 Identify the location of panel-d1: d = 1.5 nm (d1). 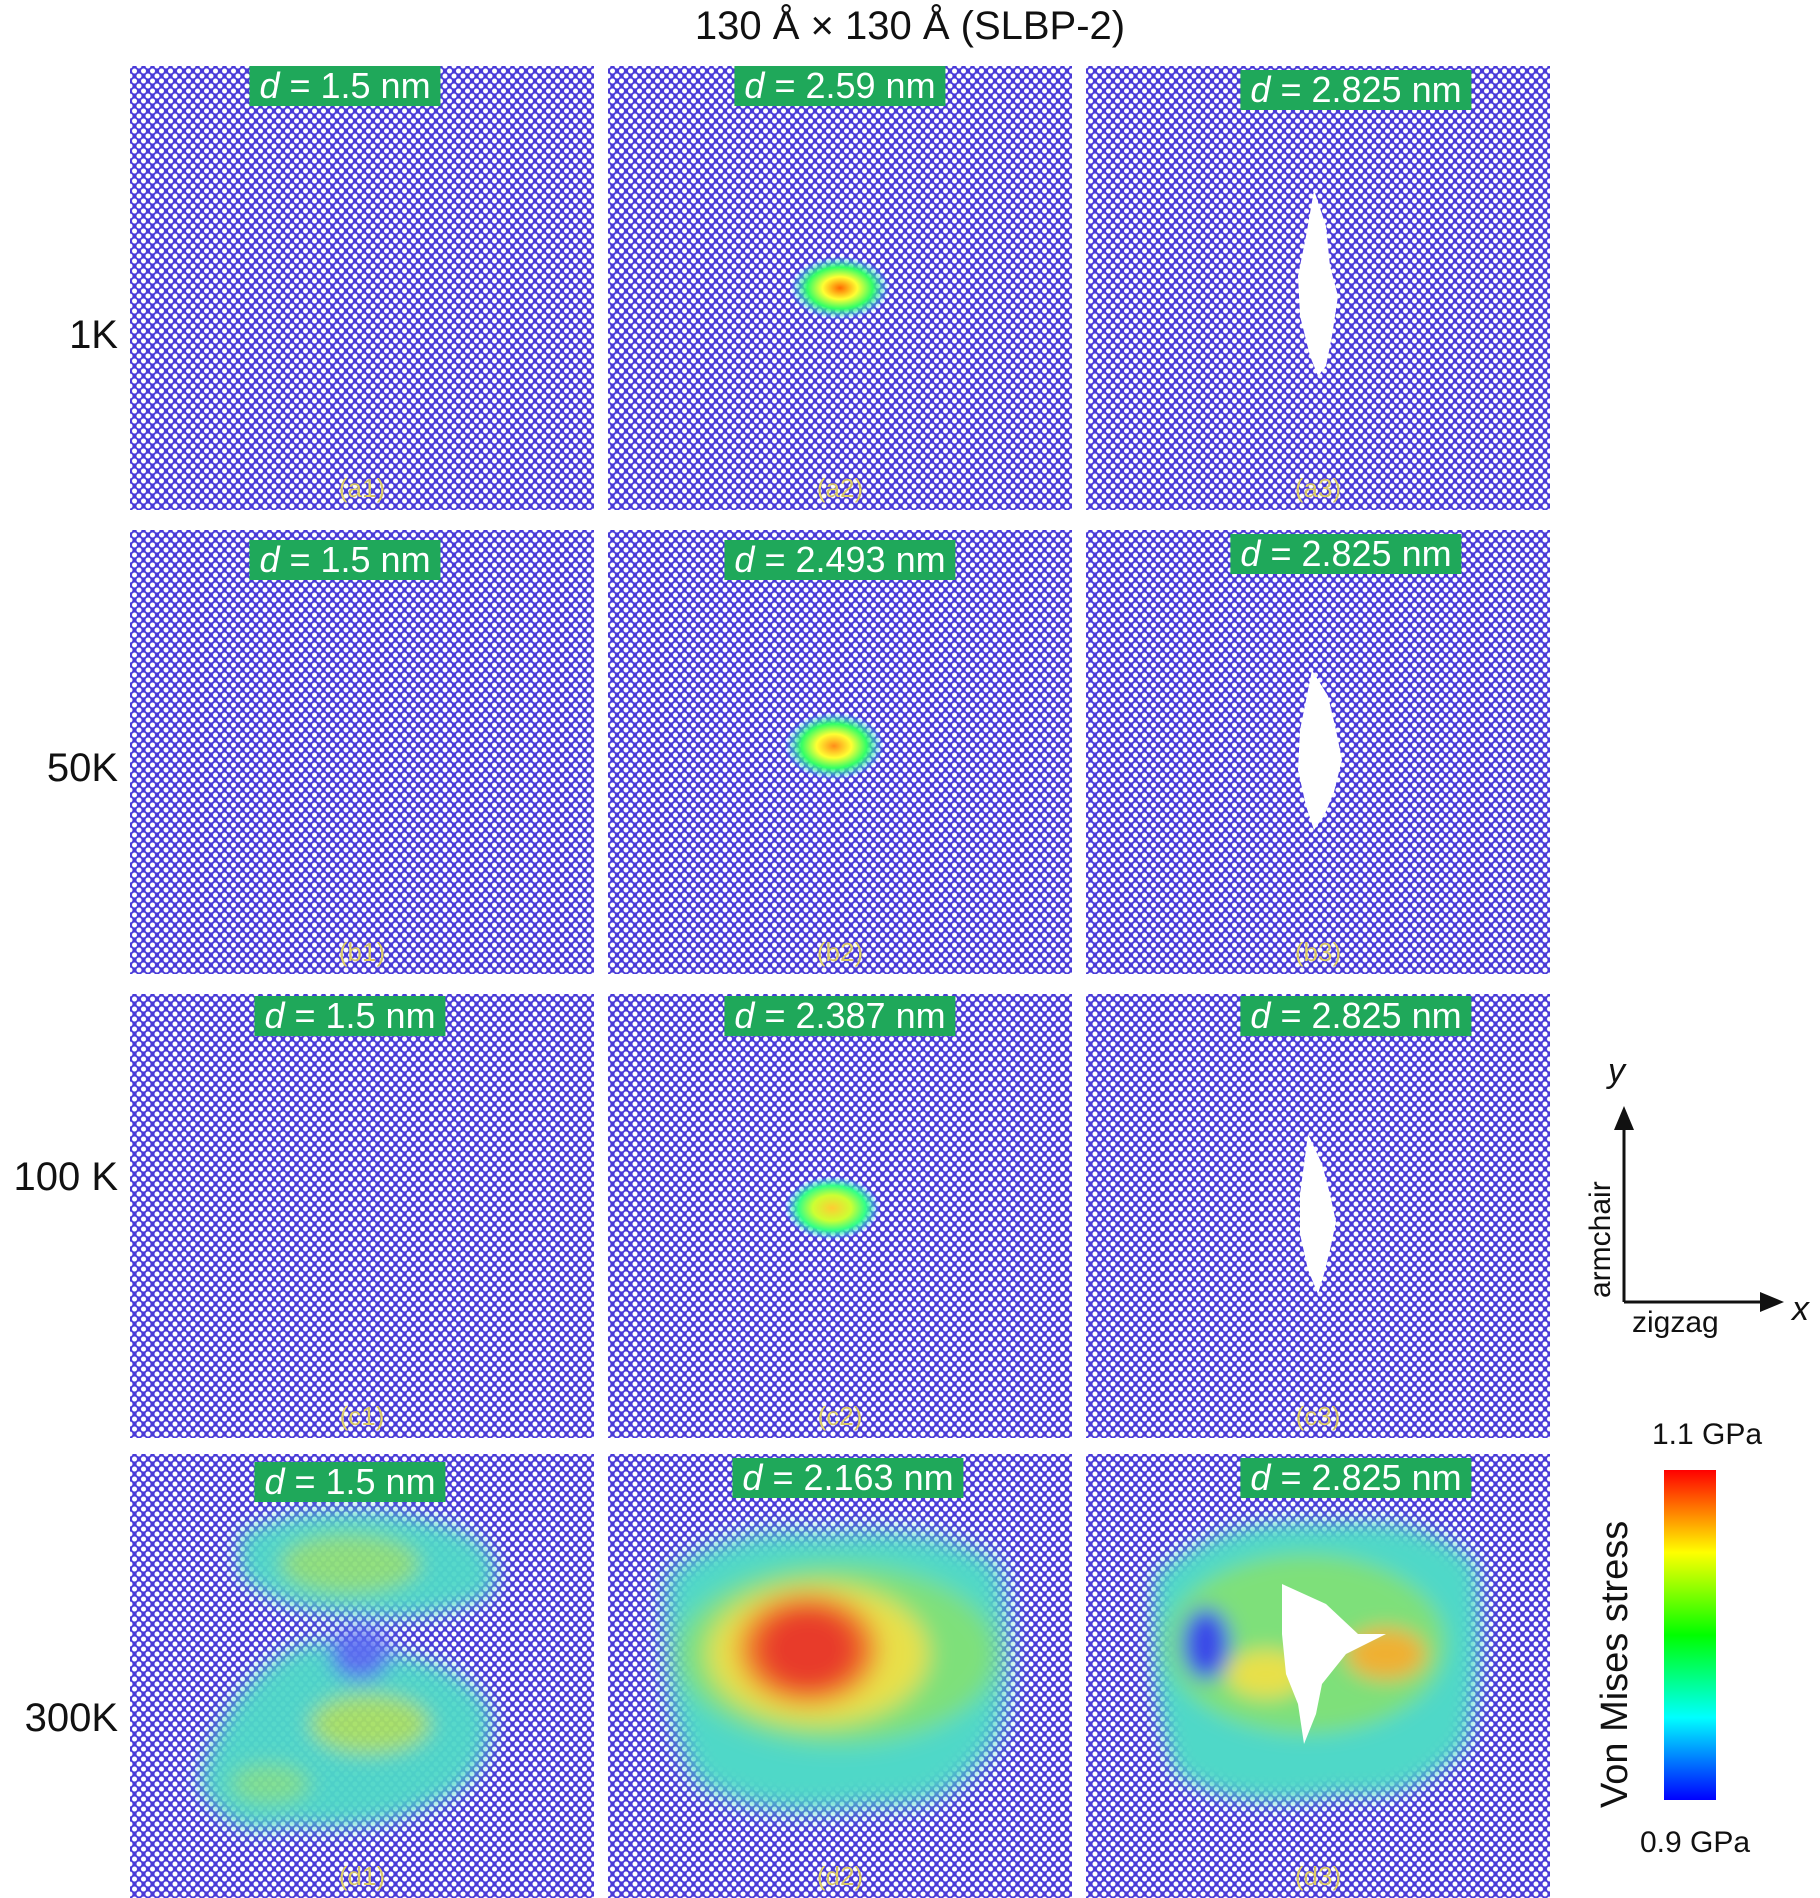
(362, 1676).